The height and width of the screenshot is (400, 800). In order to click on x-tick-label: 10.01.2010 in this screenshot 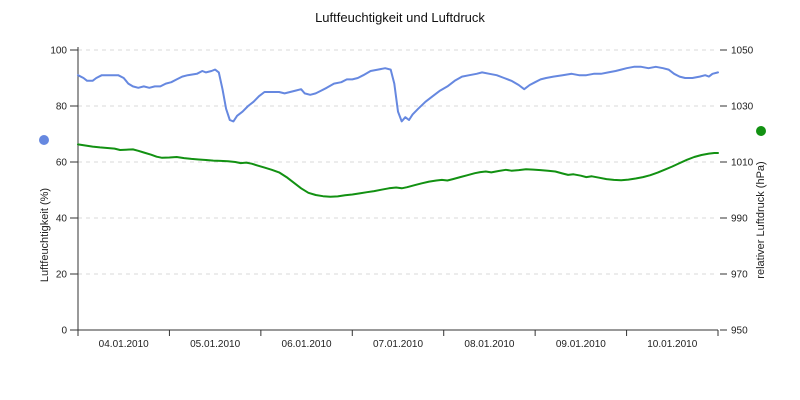, I will do `click(672, 344)`.